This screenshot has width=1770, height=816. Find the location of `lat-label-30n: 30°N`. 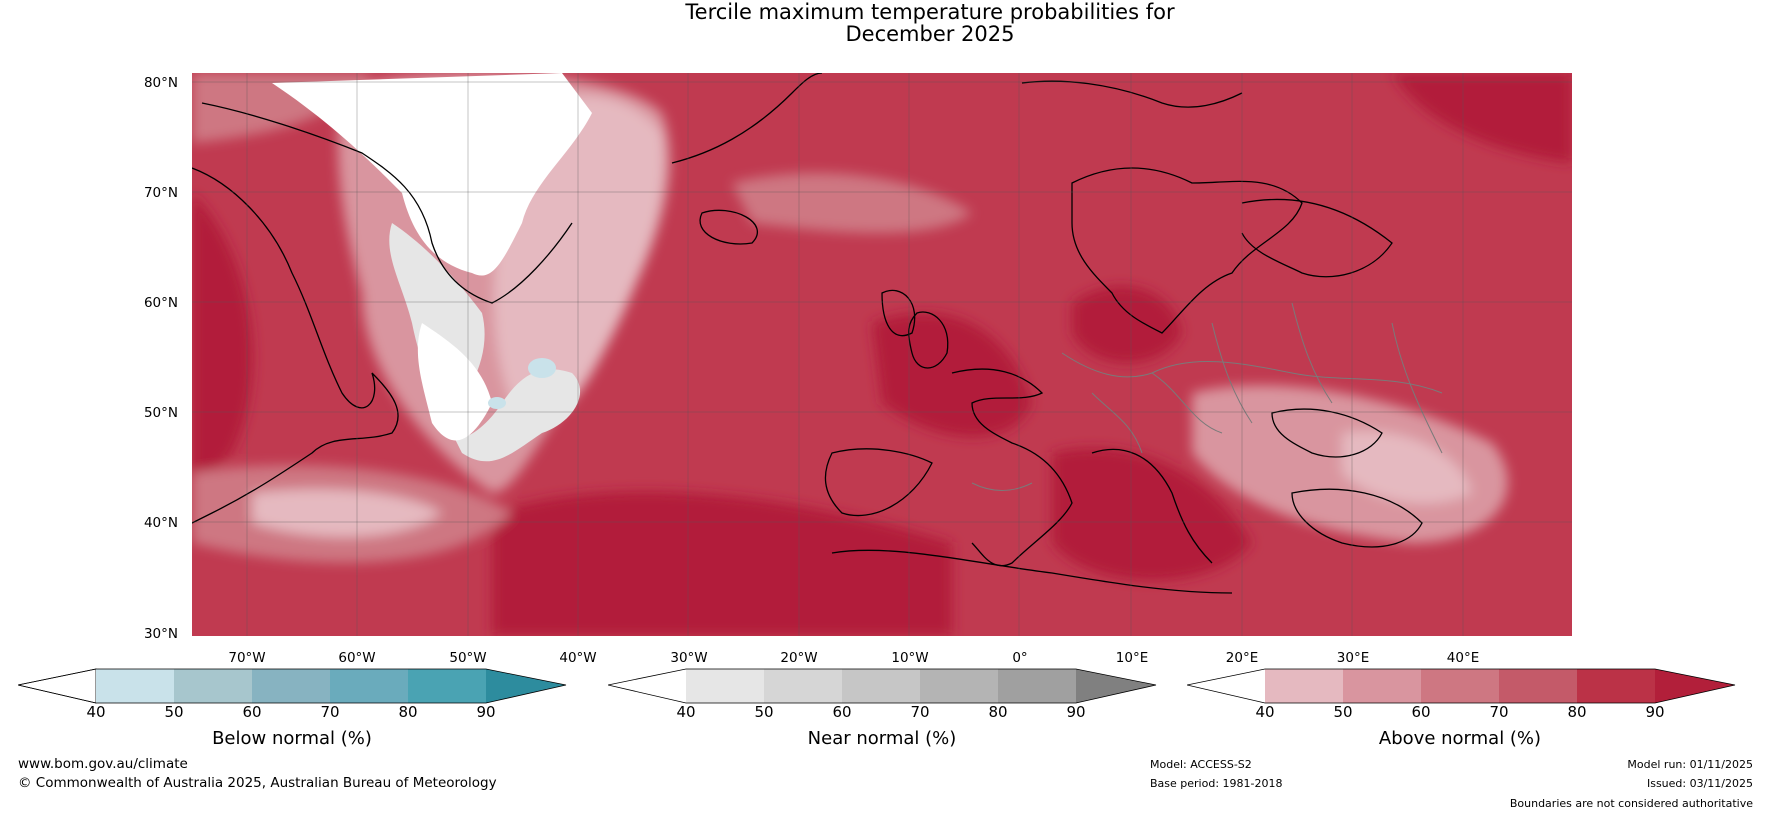

lat-label-30n: 30°N is located at coordinates (160, 634).